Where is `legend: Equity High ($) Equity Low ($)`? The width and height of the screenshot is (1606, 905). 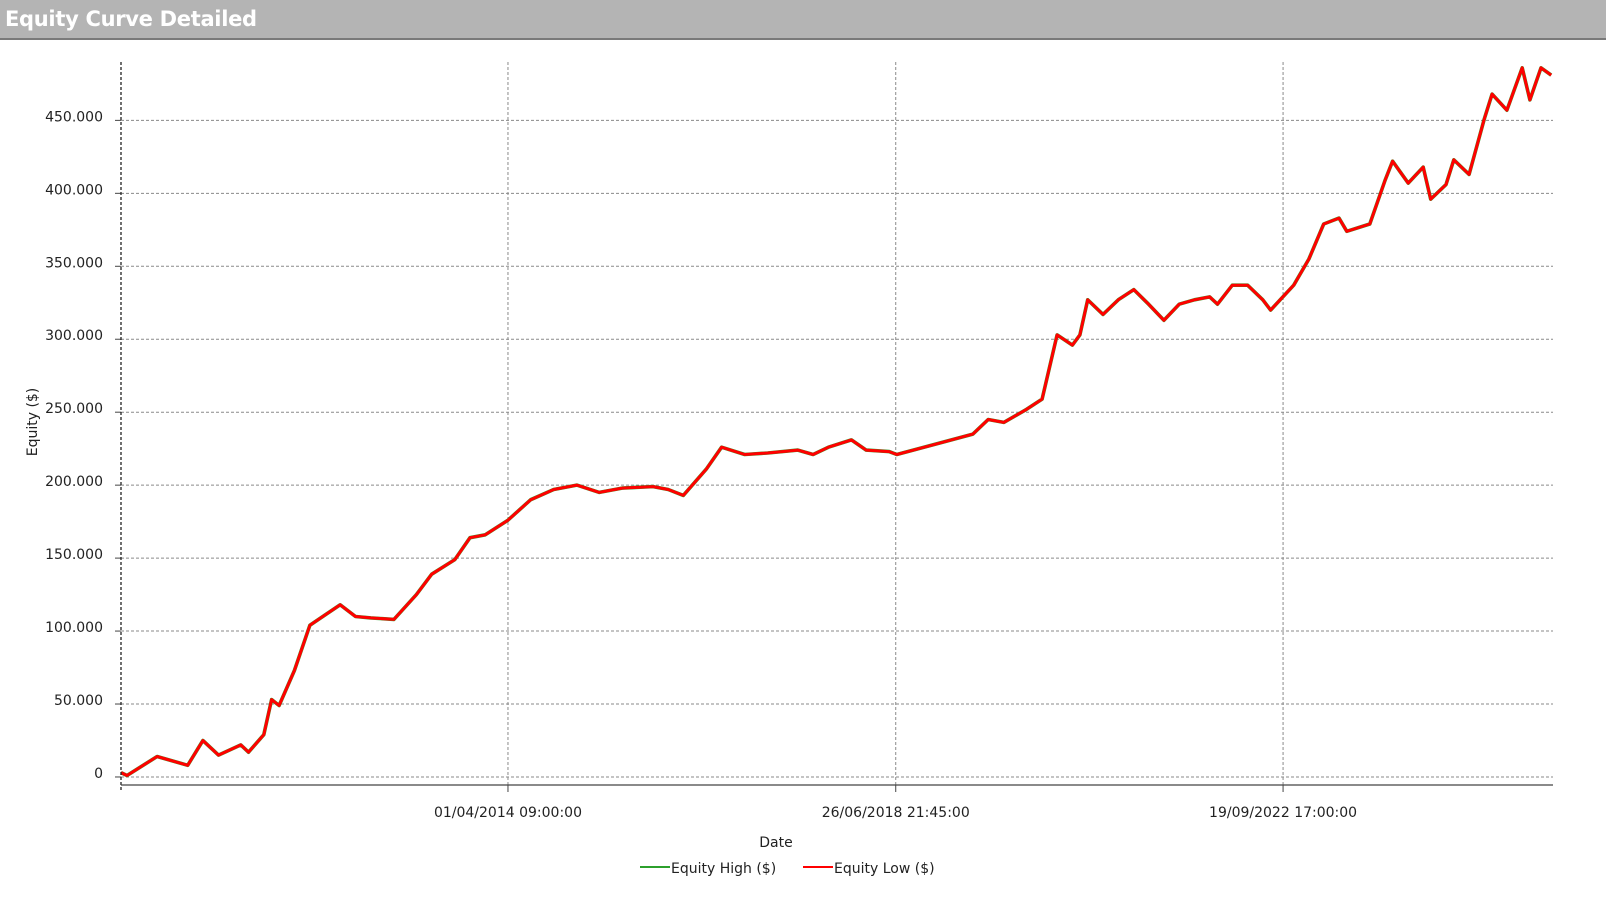 legend: Equity High ($) Equity Low ($) is located at coordinates (787, 869).